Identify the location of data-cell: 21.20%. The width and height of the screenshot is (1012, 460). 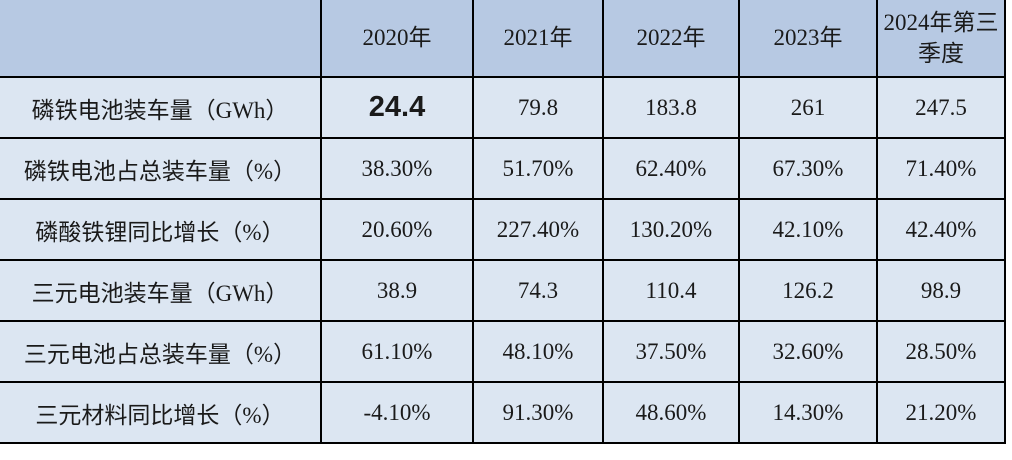
(941, 413).